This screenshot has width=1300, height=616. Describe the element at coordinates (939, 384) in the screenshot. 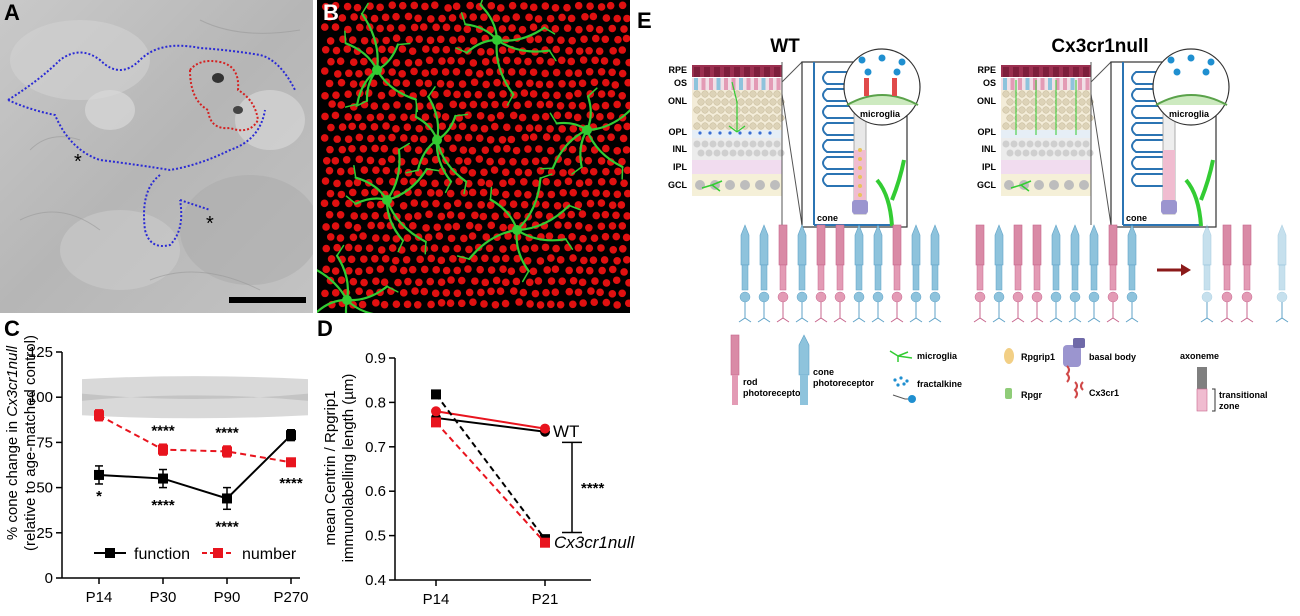

I see `legend-label-fractalkine: fractalkine` at that location.